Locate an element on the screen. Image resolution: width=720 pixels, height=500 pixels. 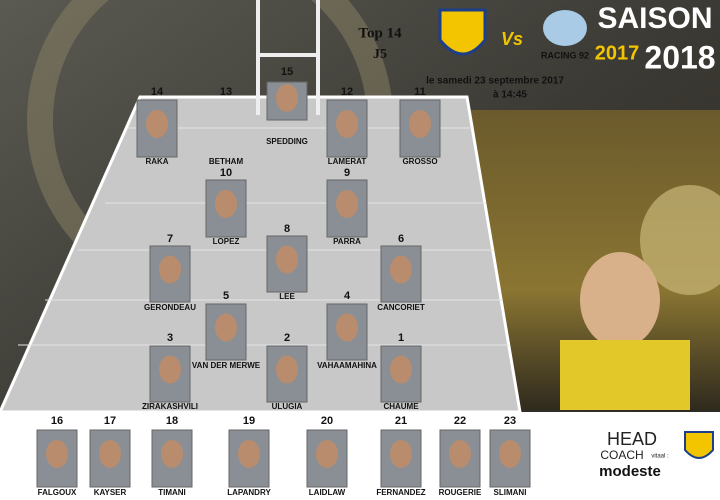
player-number: 13 is located at coordinates (226, 92).